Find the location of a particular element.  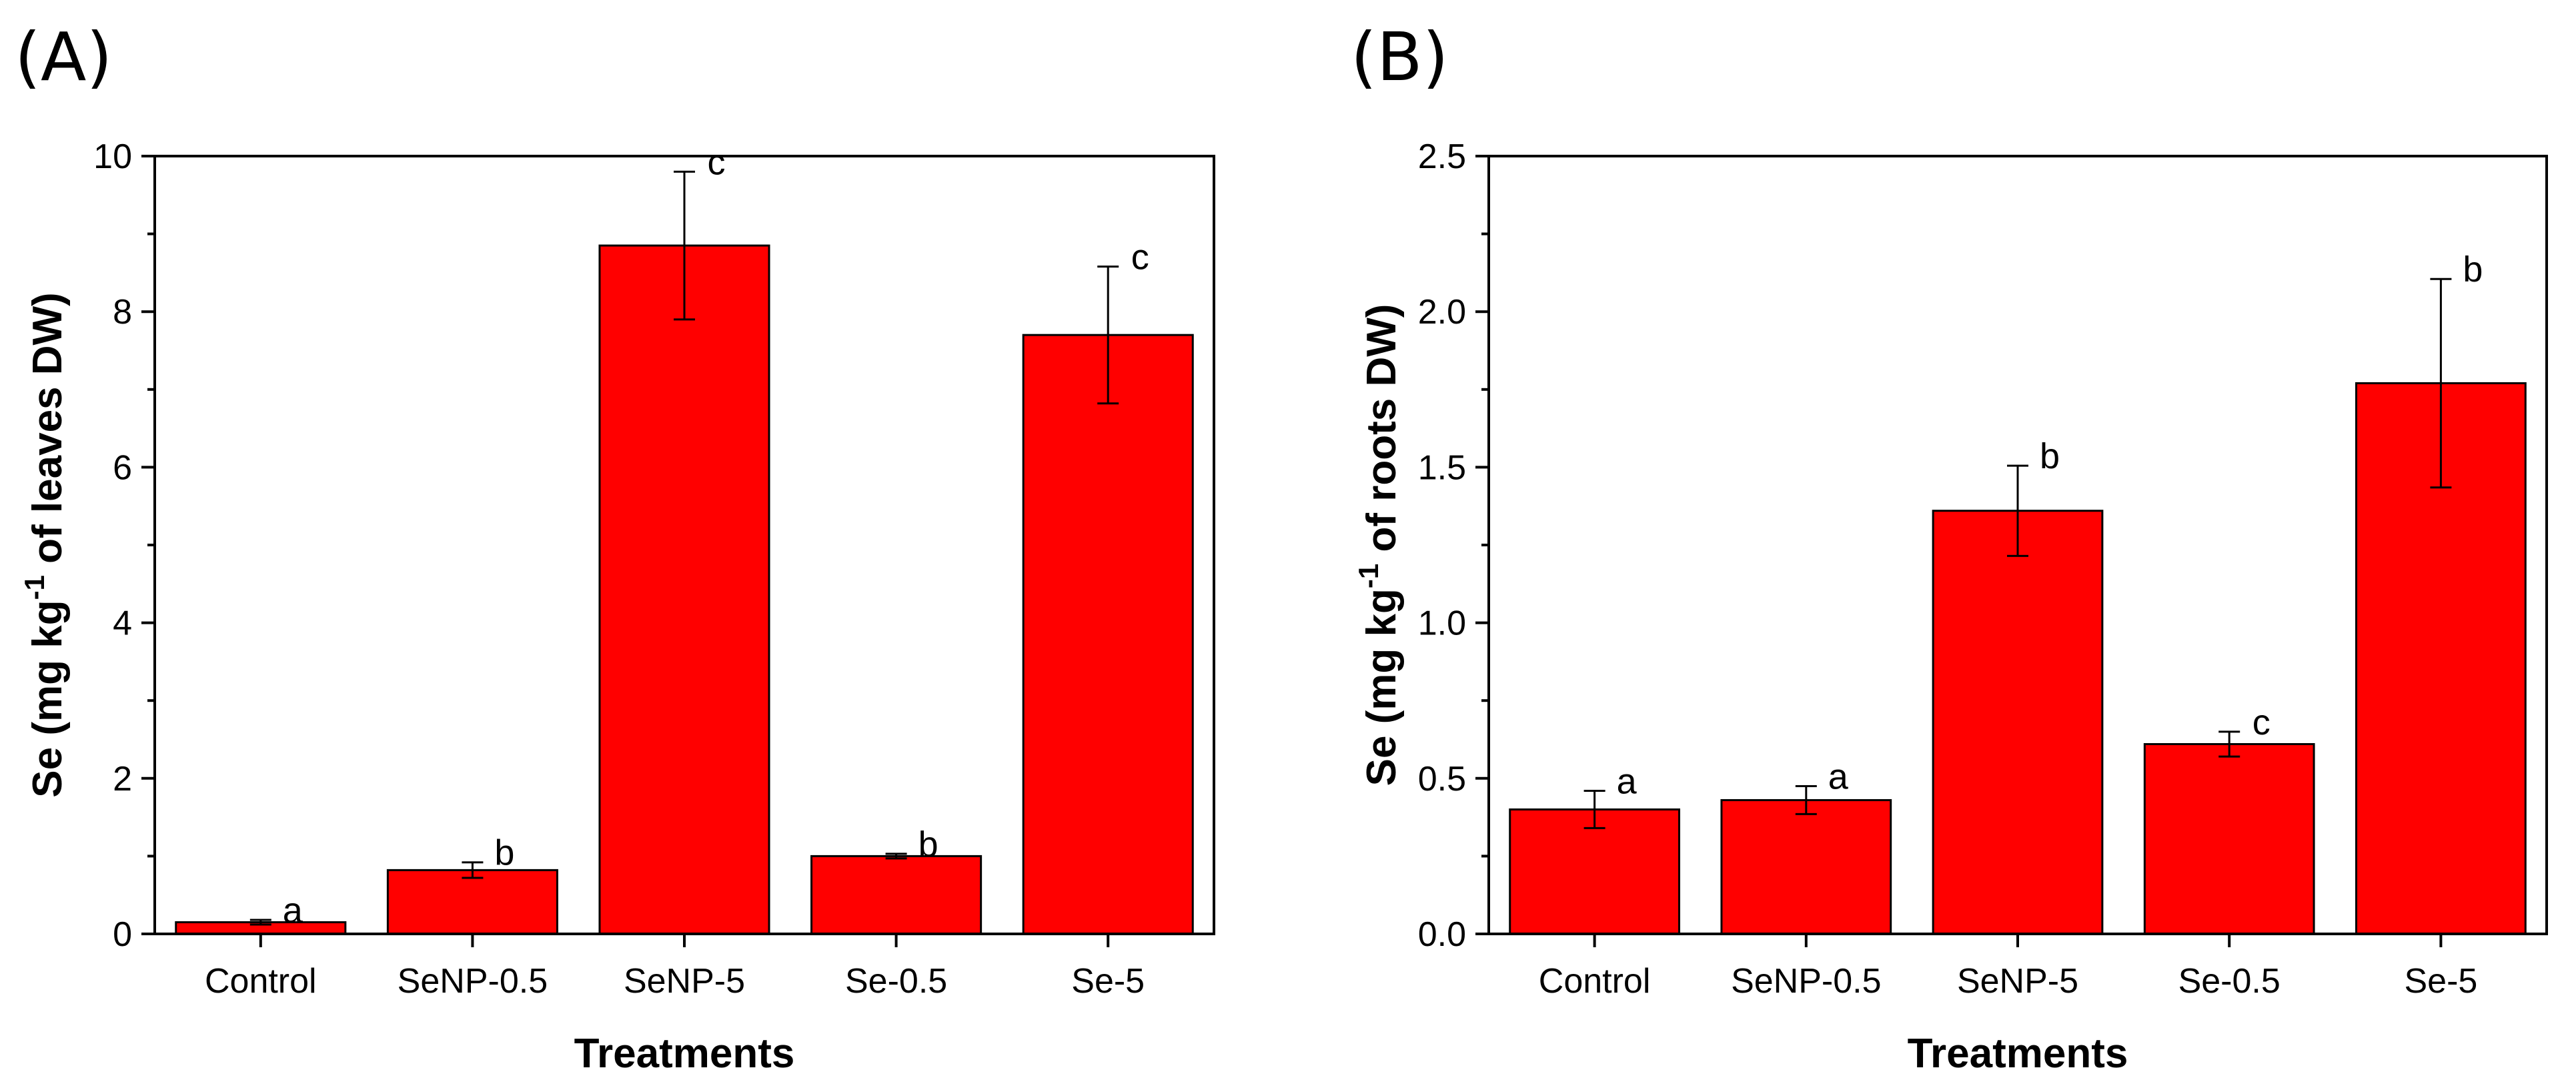

y-tick-label-a-0: 0 is located at coordinates (122, 934).